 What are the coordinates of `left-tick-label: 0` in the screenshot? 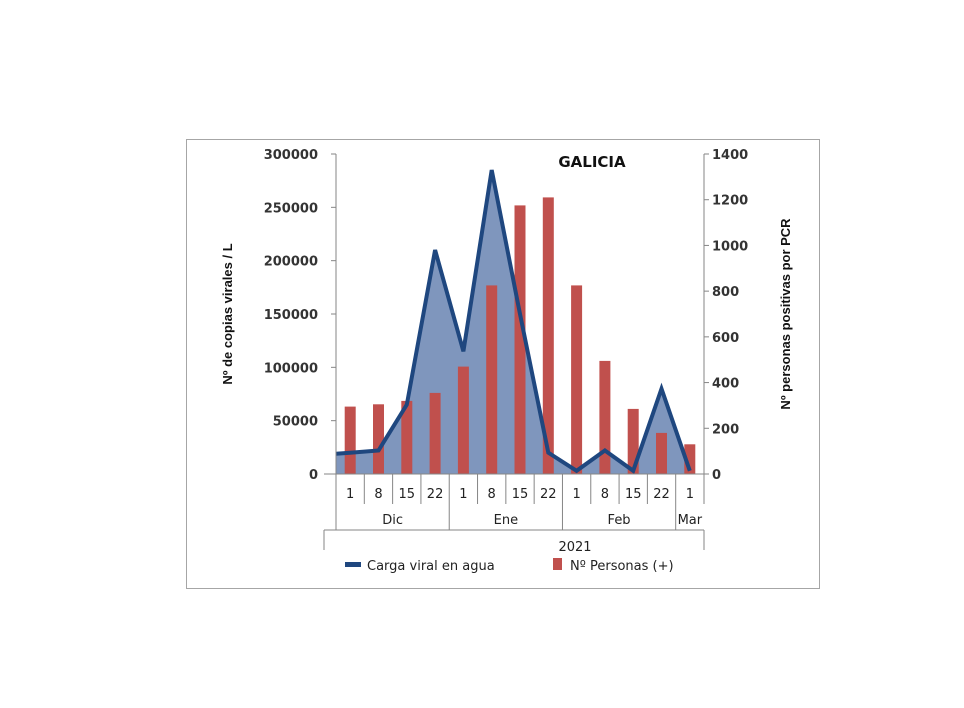 It's located at (313, 475).